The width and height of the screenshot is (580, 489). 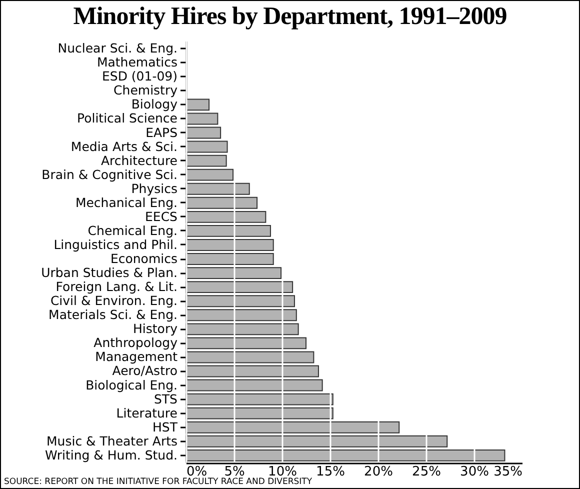 What do you see at coordinates (290, 17) in the screenshot?
I see `chart-title: Minority Hires by Department, 1991–2009` at bounding box center [290, 17].